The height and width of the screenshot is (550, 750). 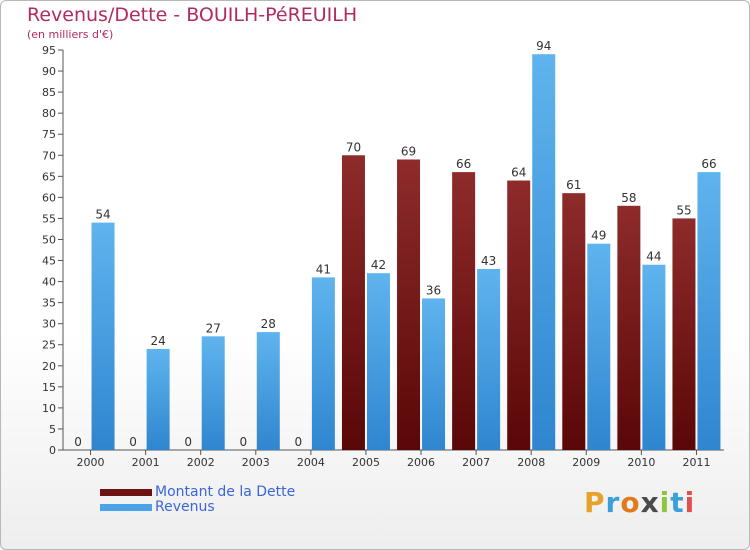 I want to click on y-tick-label: 95, so click(x=49, y=50).